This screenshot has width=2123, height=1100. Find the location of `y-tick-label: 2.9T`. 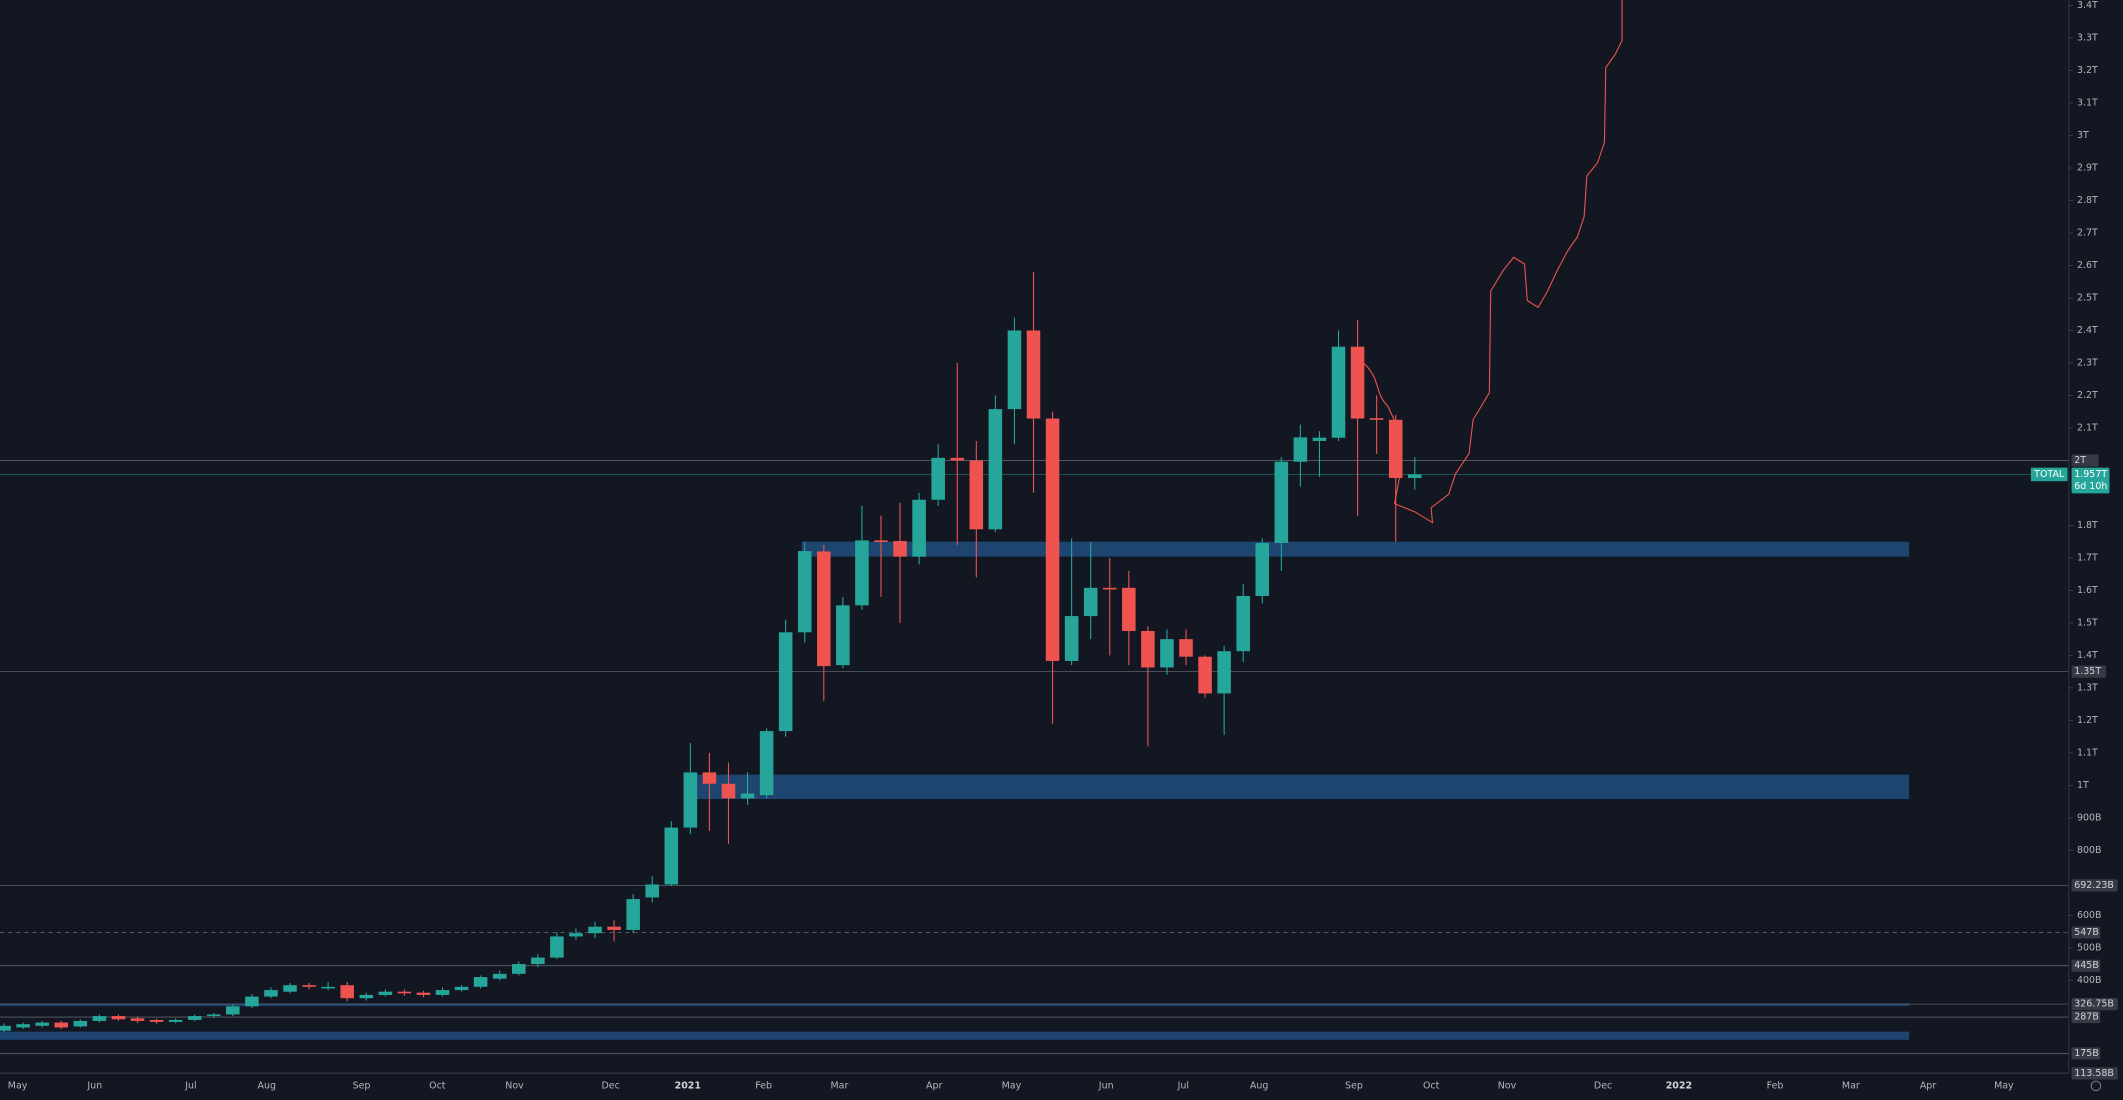

y-tick-label: 2.9T is located at coordinates (2087, 168).